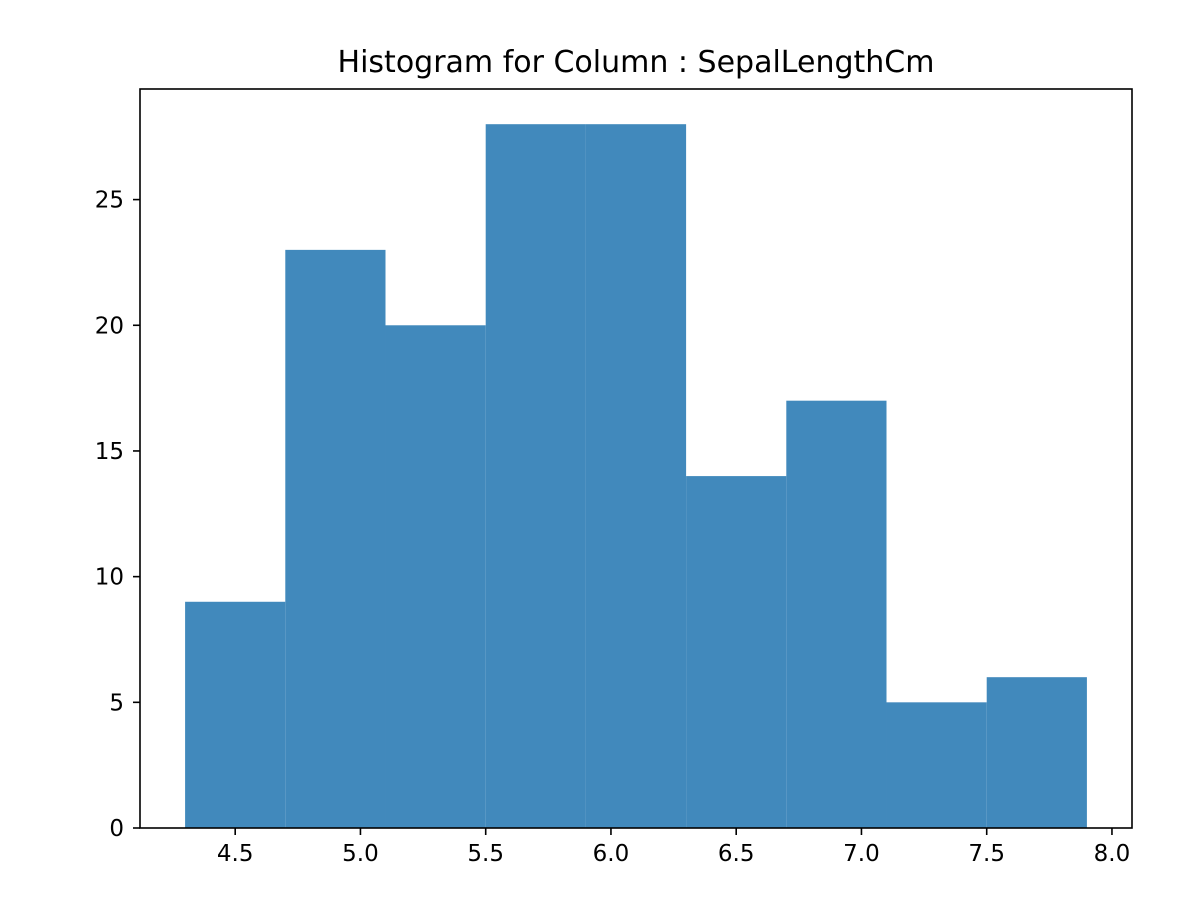 The image size is (1192, 918). I want to click on x-tick-label: 6.0, so click(611, 854).